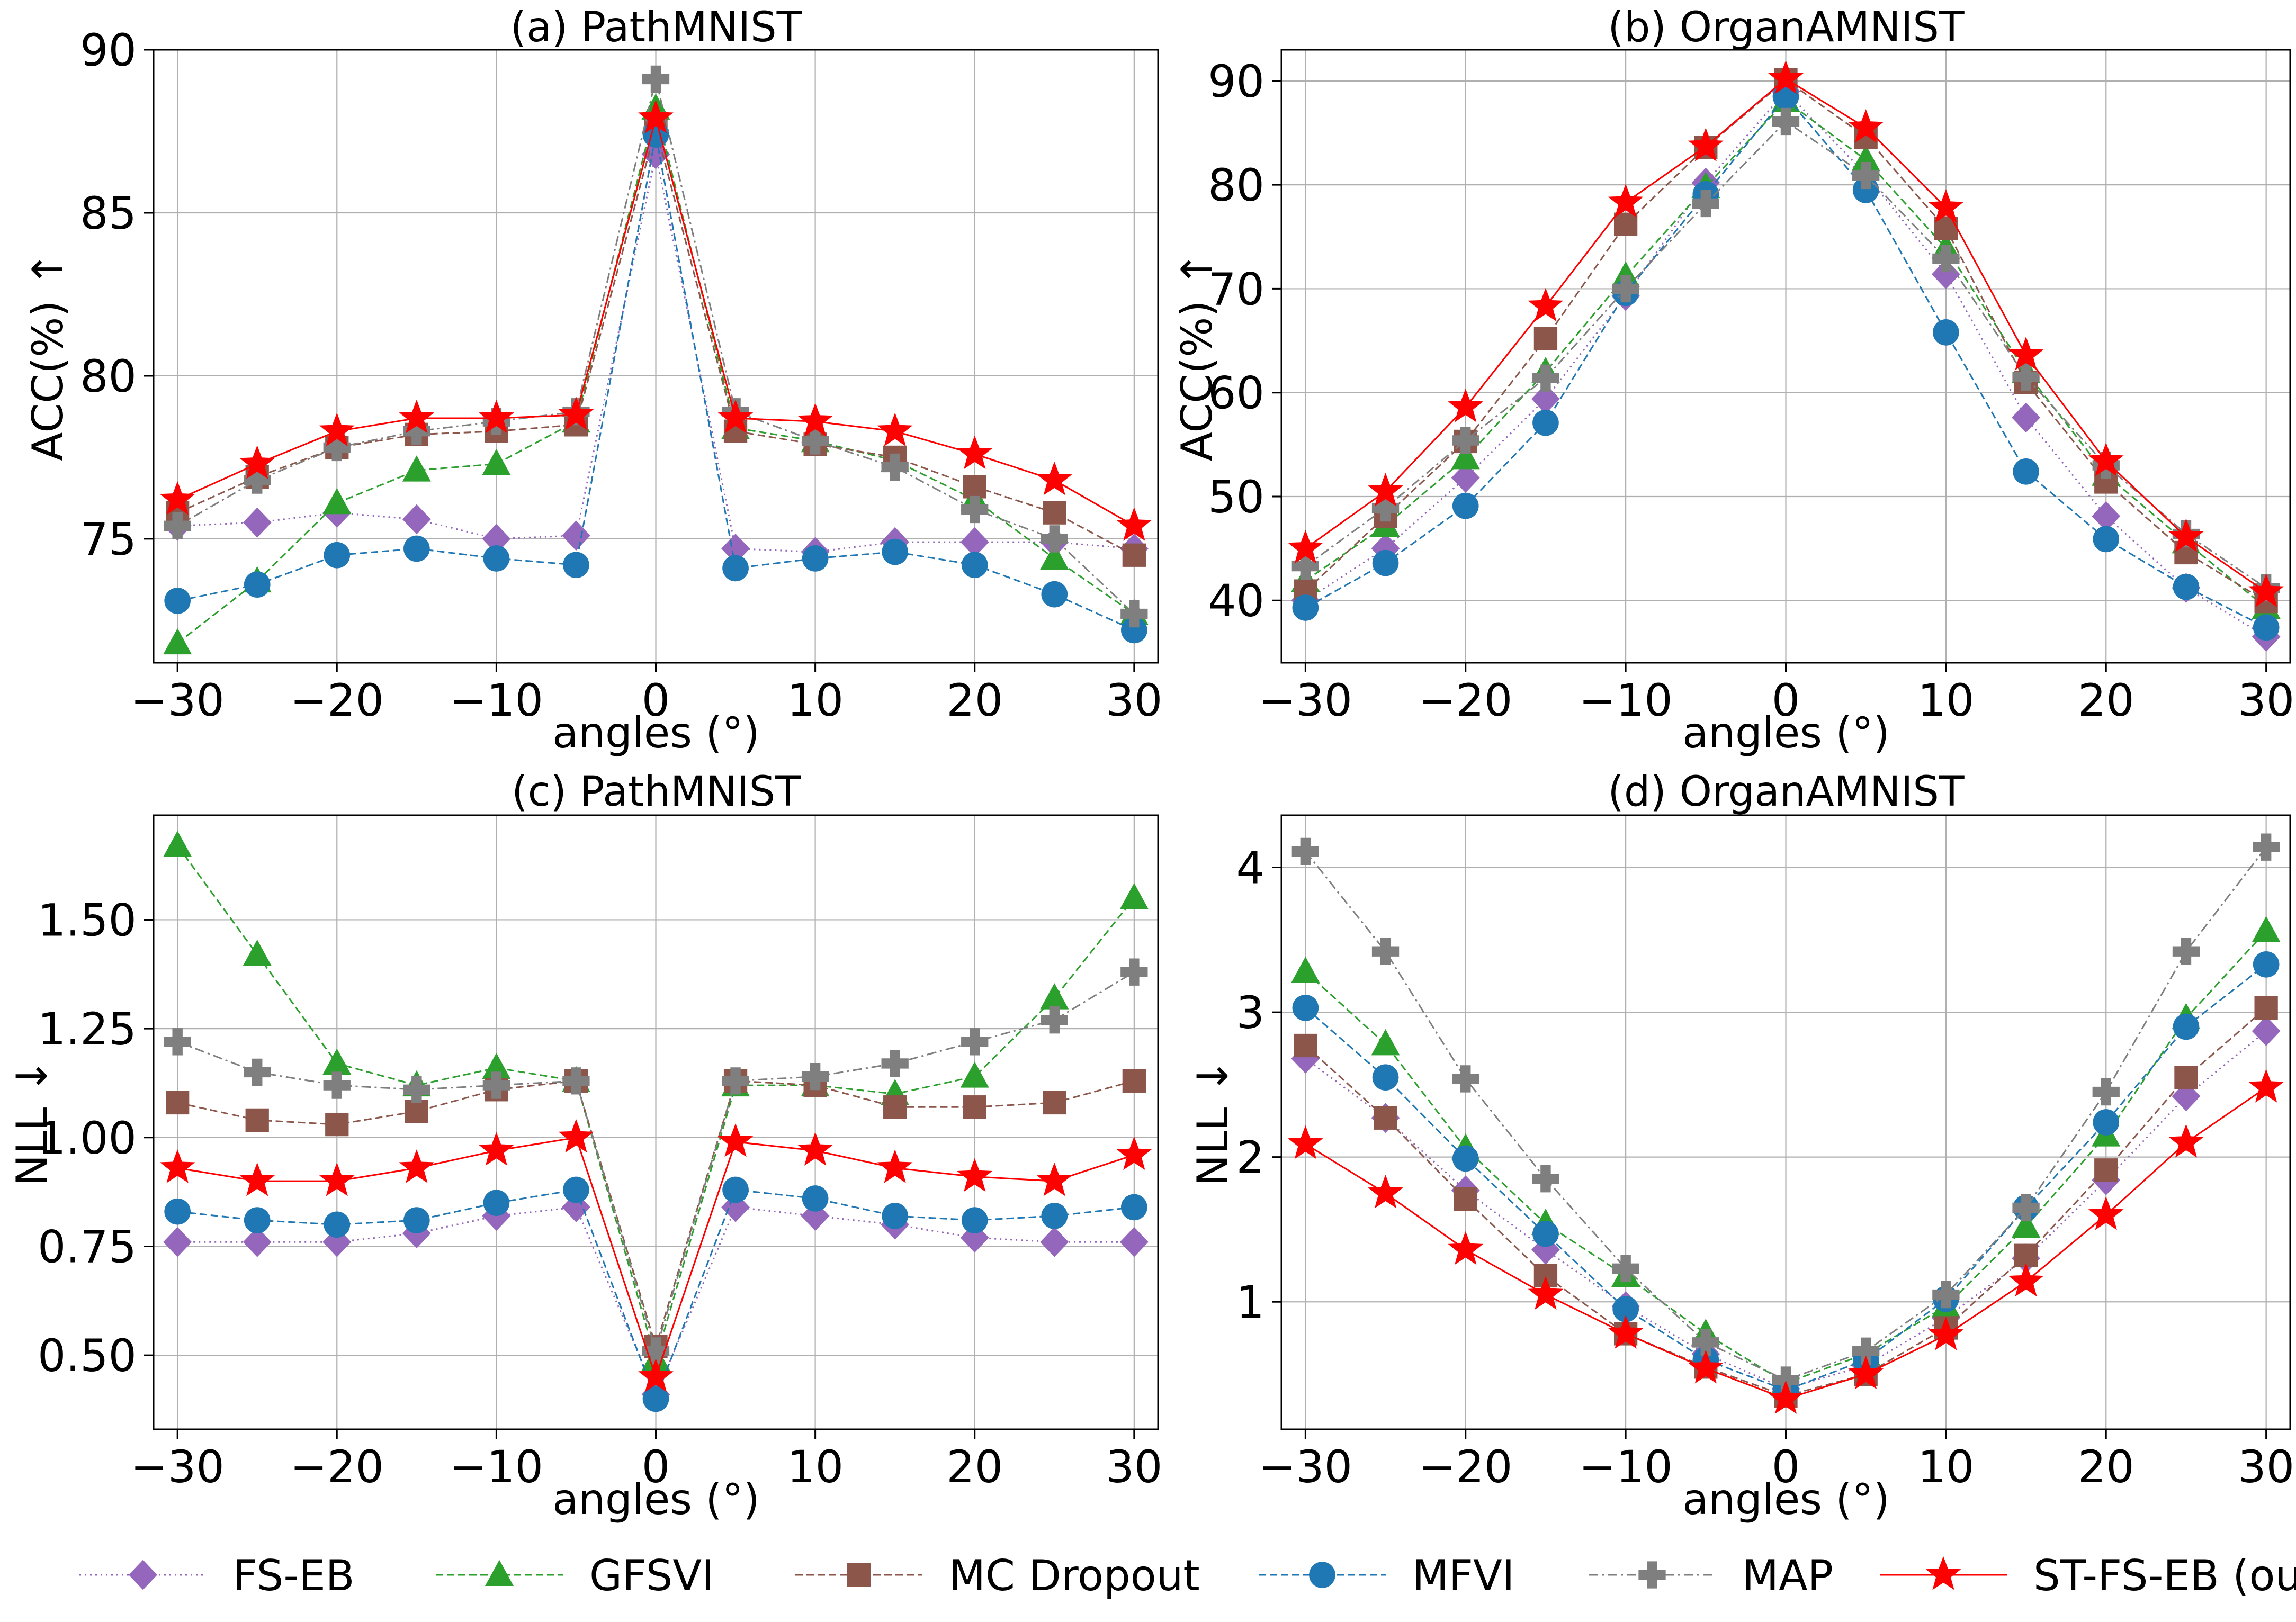  What do you see at coordinates (109, 376) in the screenshot?
I see `y-tick-label: 80` at bounding box center [109, 376].